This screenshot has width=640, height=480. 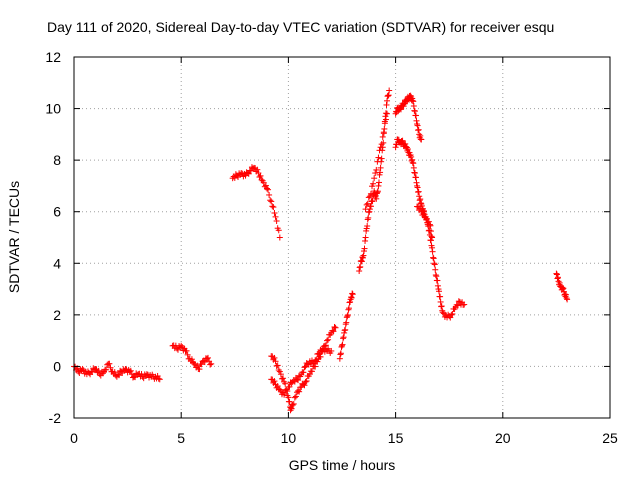 I want to click on y-tick-label: 4, so click(x=57, y=263).